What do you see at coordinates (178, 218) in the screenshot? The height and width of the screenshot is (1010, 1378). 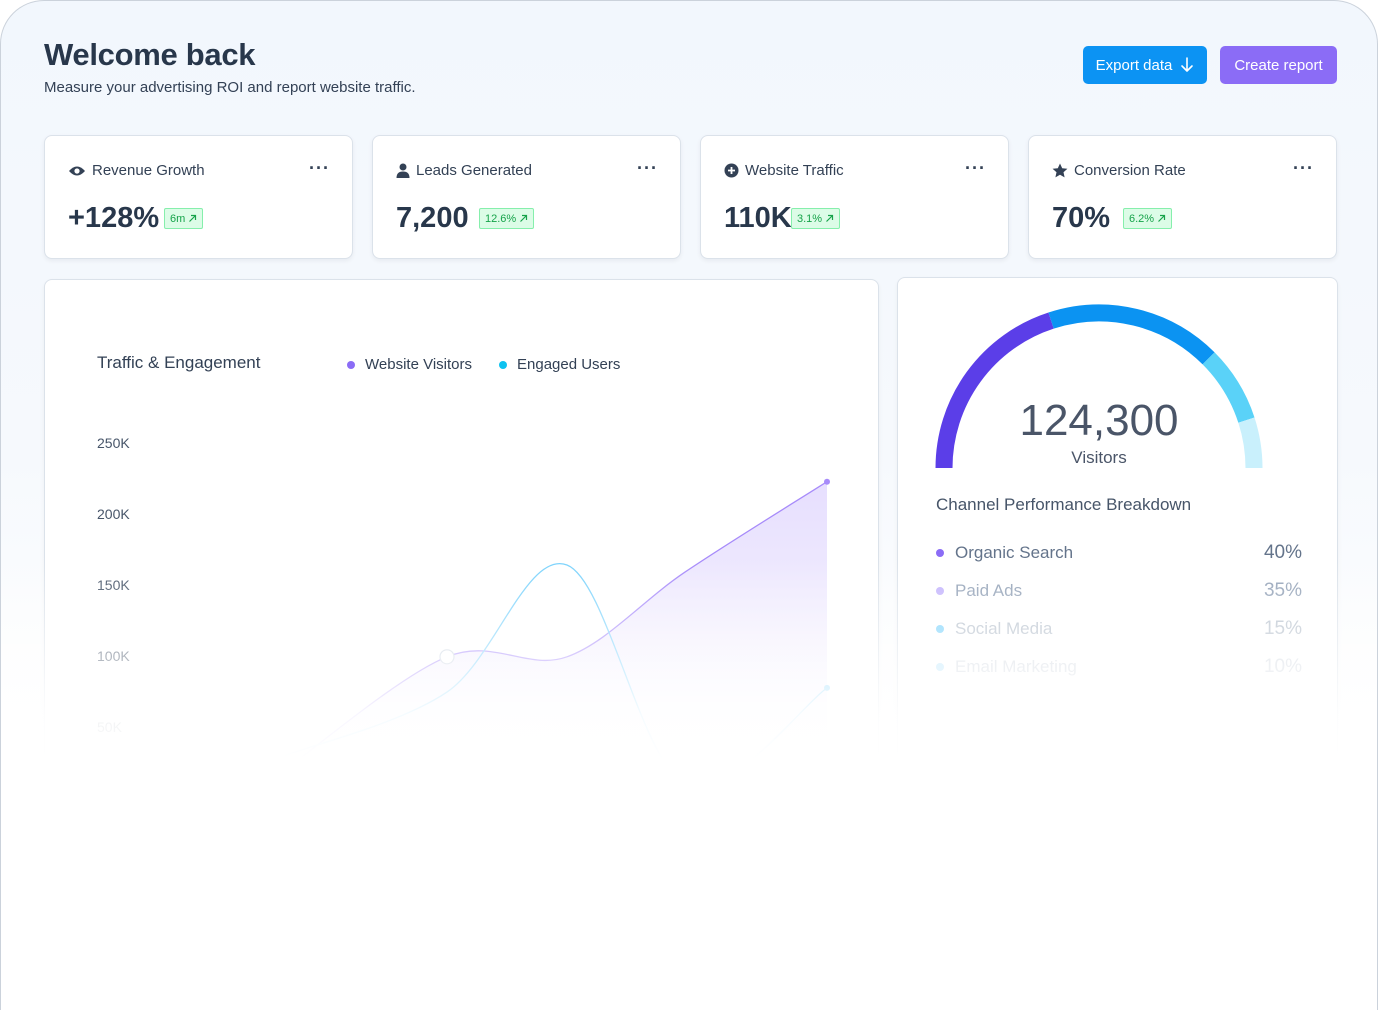 I see `trend-badge-text: 6m` at bounding box center [178, 218].